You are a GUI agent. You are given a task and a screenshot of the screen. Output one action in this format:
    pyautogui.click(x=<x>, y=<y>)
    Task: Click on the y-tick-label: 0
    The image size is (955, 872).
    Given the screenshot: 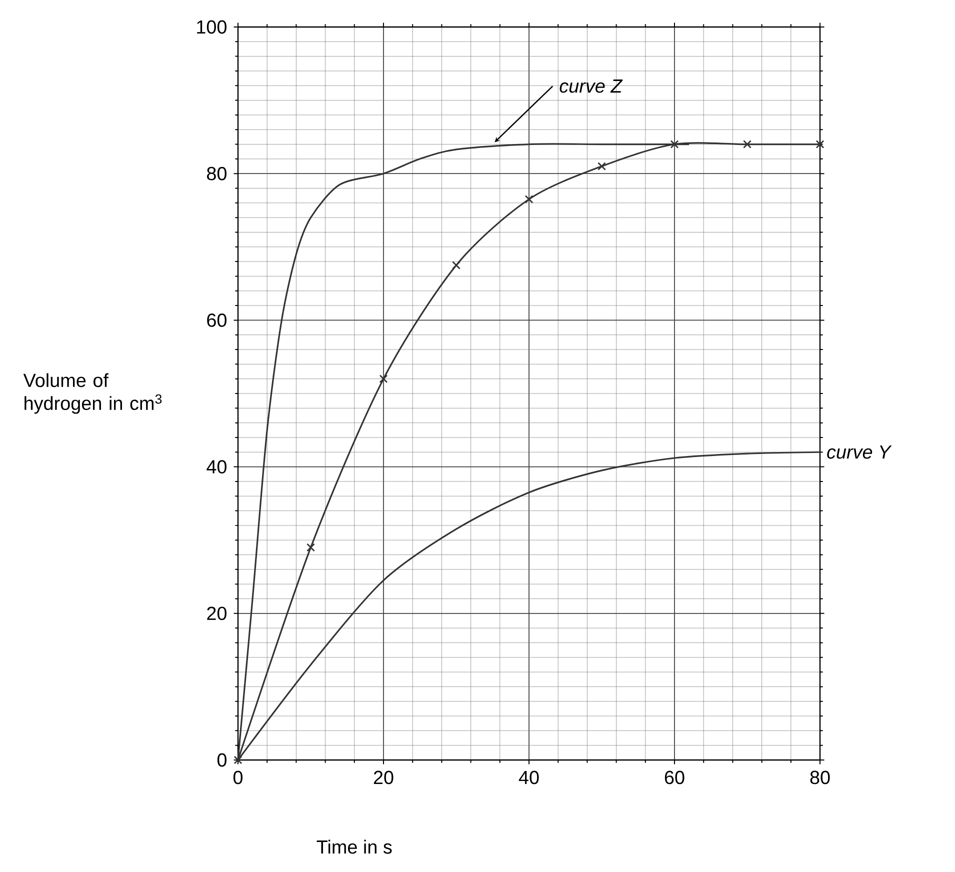 What is the action you would take?
    pyautogui.click(x=221, y=760)
    